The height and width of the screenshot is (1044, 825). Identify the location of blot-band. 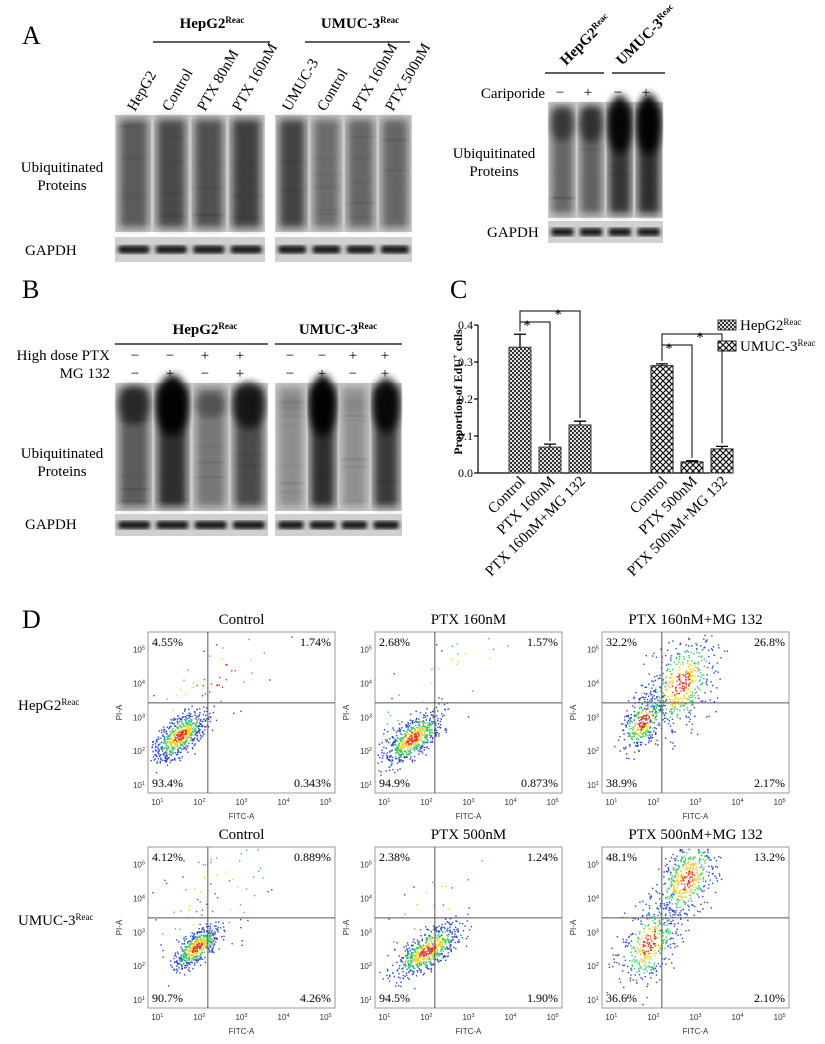
(360, 203).